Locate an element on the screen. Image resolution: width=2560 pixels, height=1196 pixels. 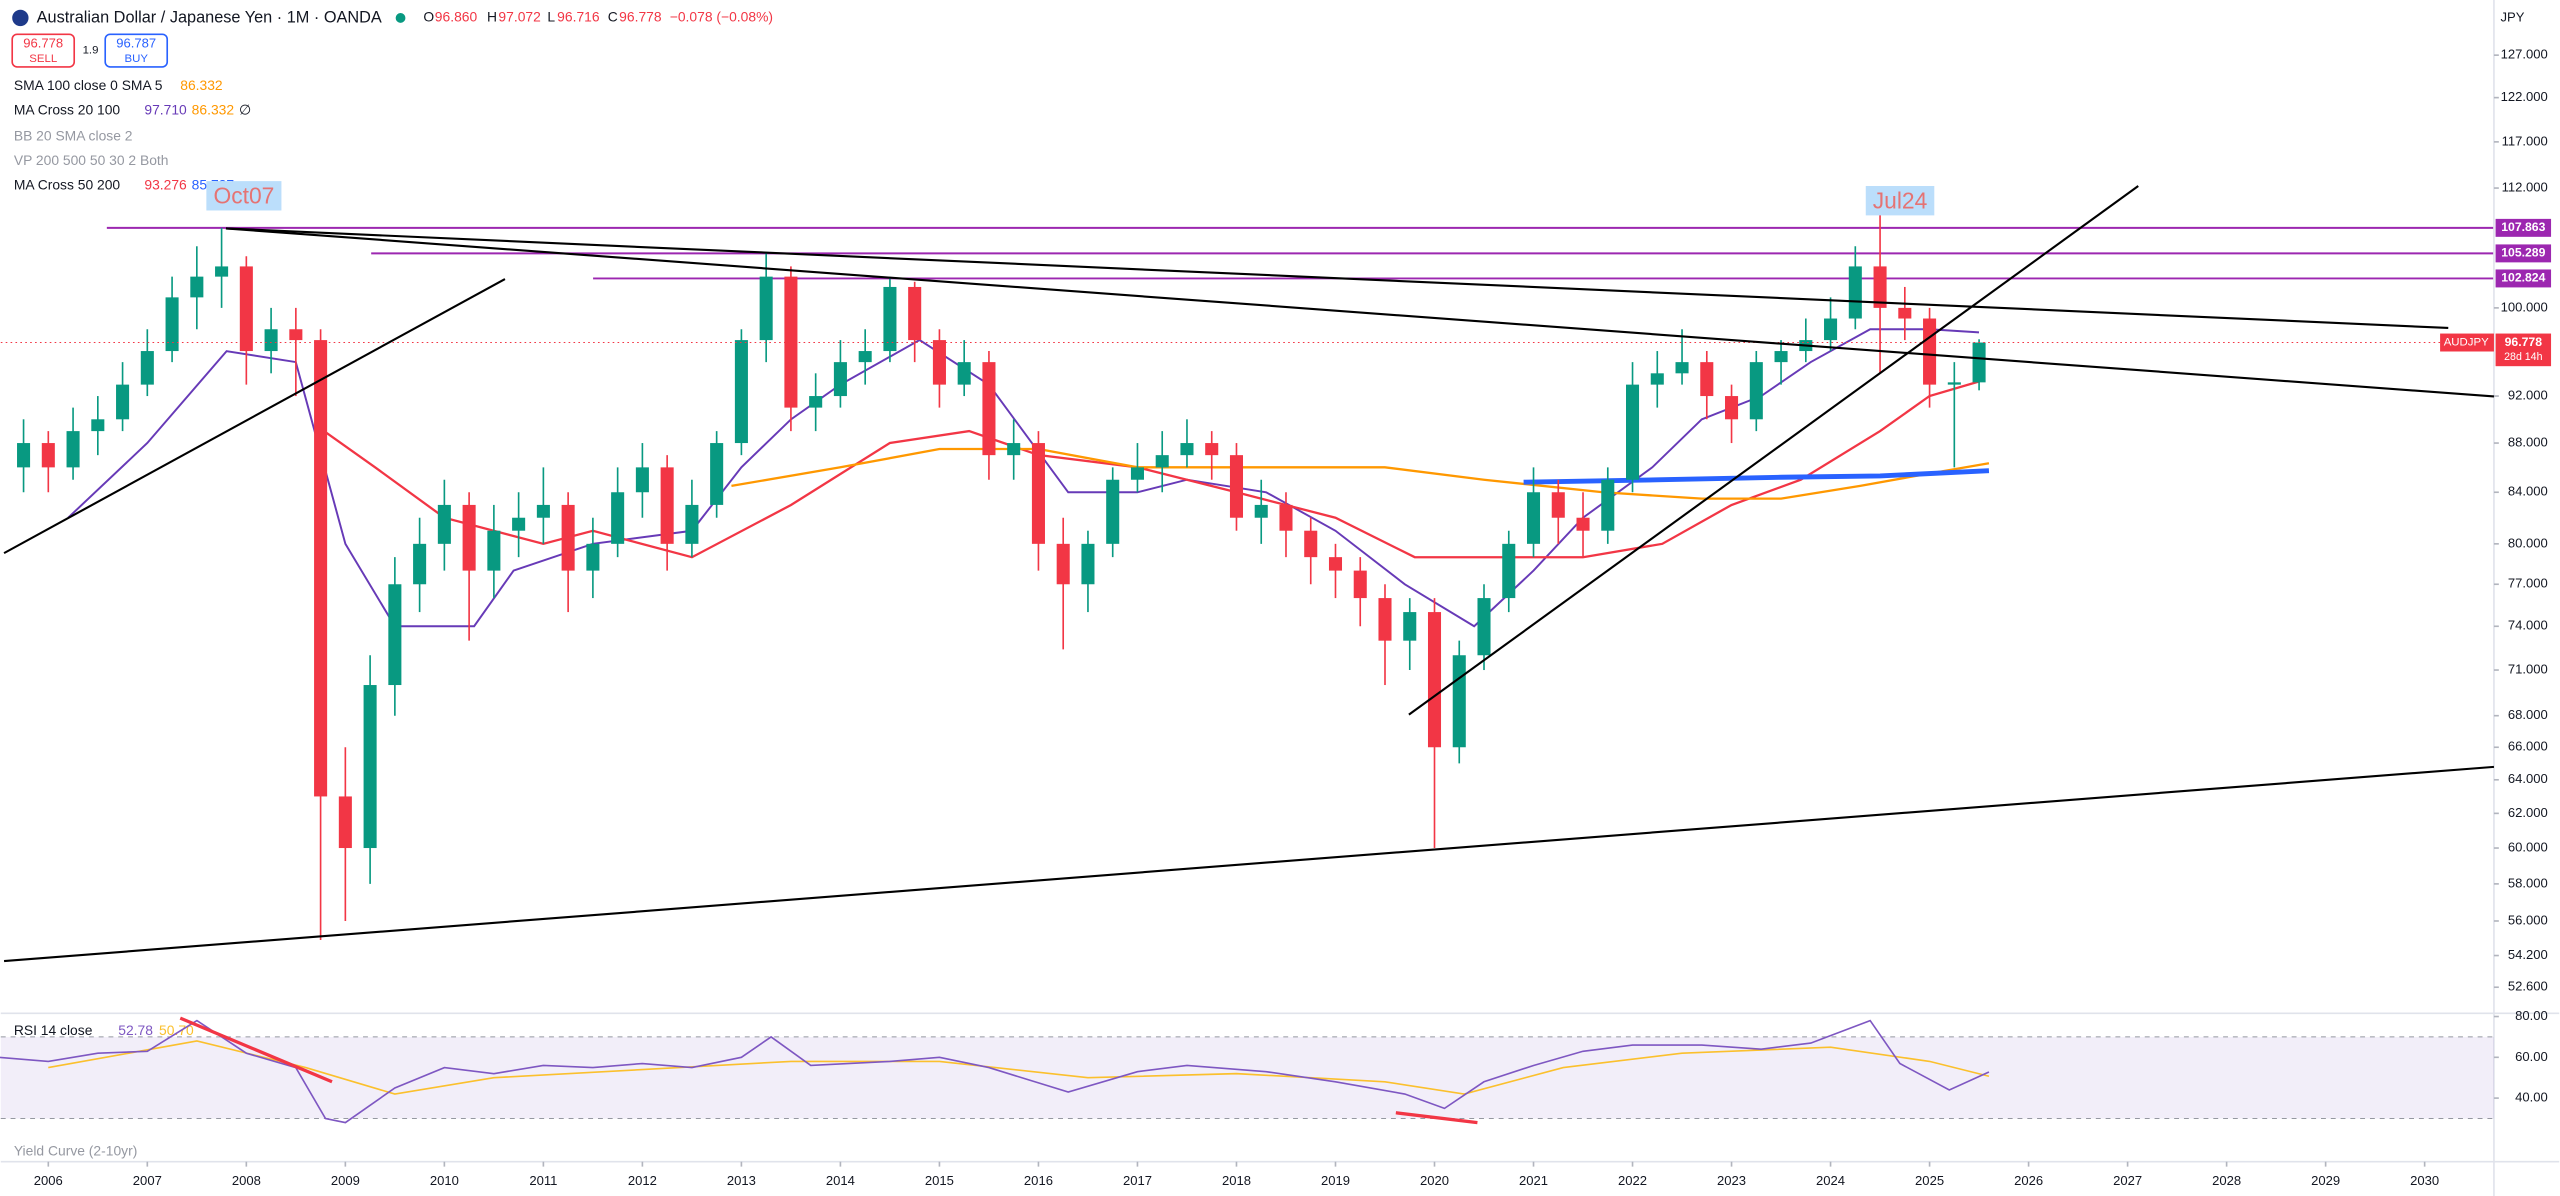
price-level-label: 107.863 is located at coordinates (2523, 227).